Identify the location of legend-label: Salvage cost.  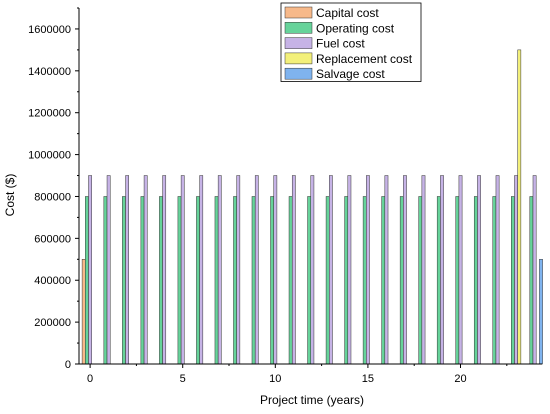
(350, 74).